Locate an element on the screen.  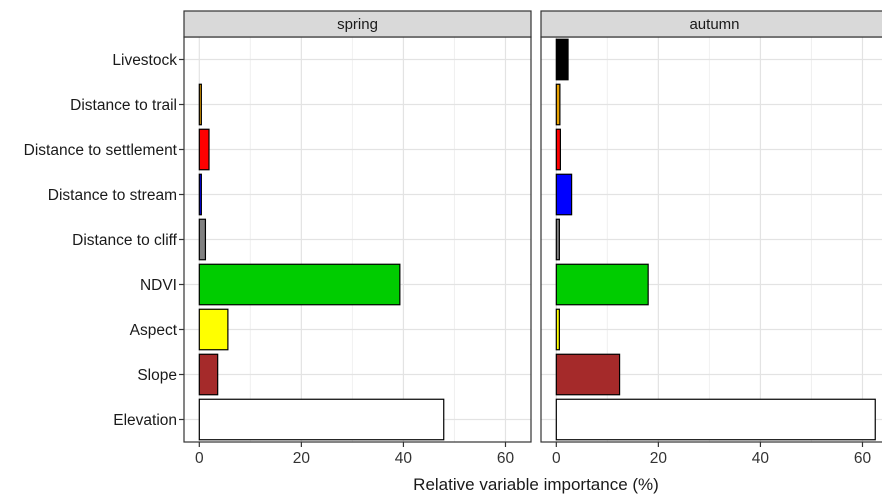
bar-autumn-distance-to-cliff is located at coordinates (557, 239).